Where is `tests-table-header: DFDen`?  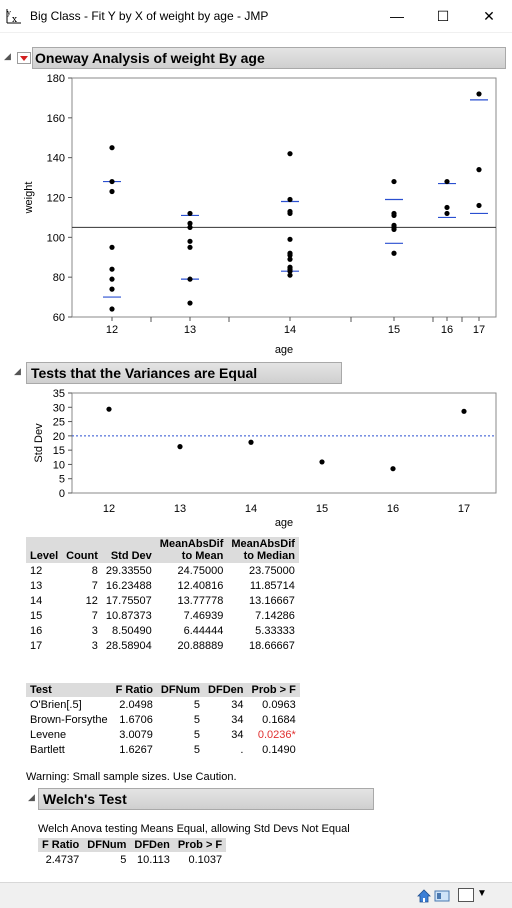
tests-table-header: DFDen is located at coordinates (226, 690).